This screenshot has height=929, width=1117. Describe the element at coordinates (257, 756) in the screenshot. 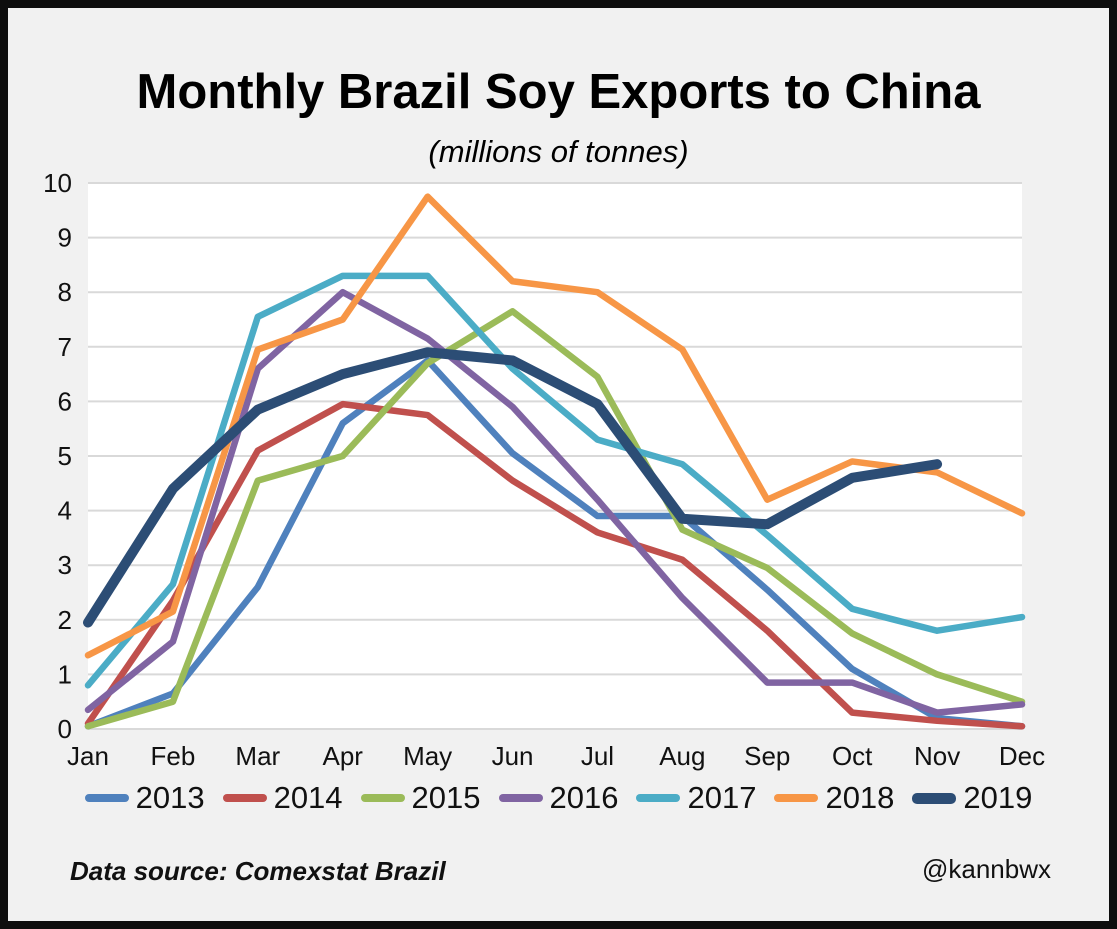

I see `x-tick-label-mar: Mar` at that location.